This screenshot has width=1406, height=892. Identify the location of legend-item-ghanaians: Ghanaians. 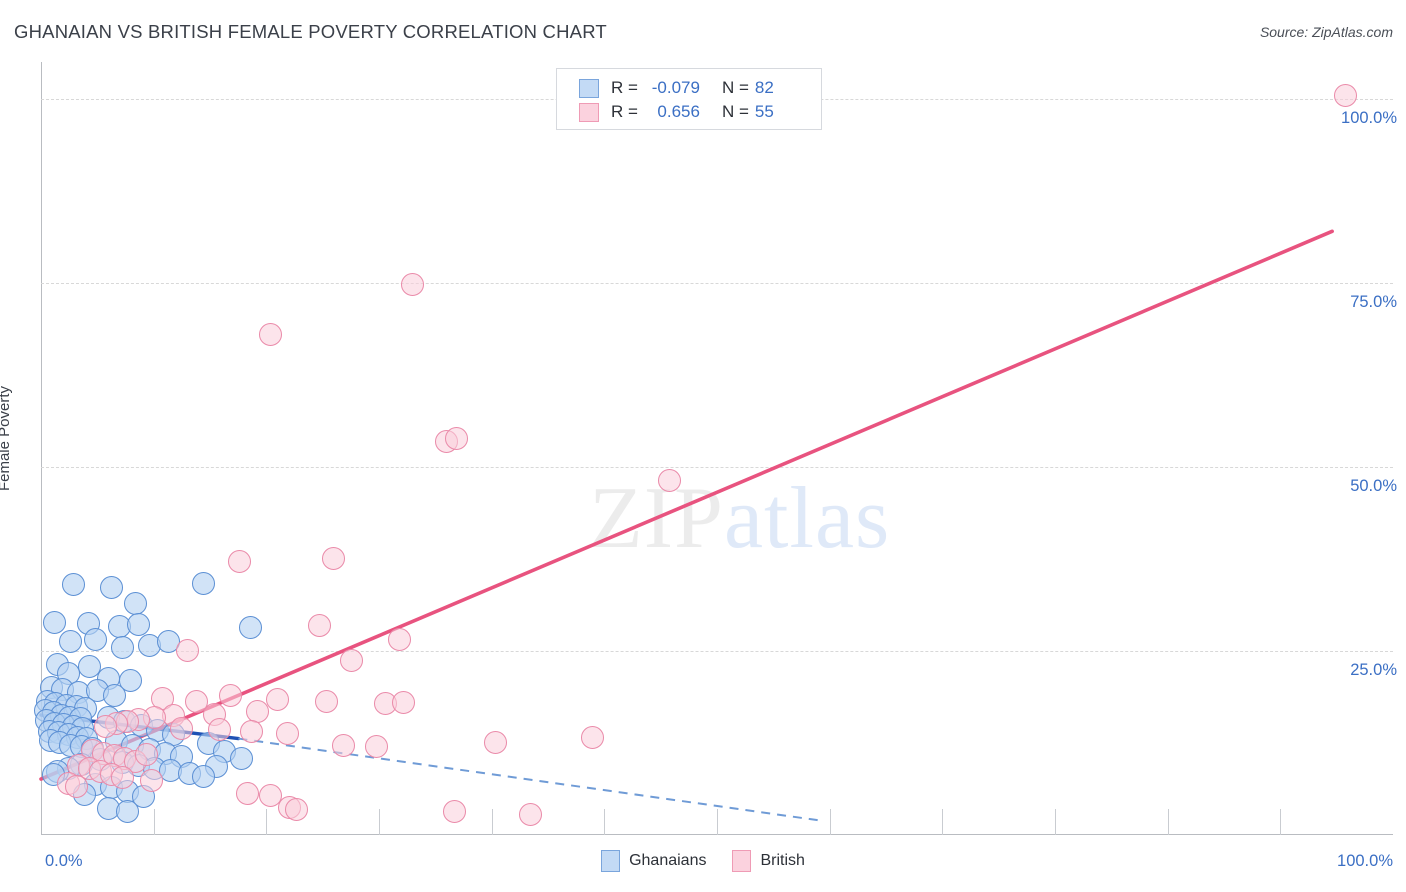
(653, 861).